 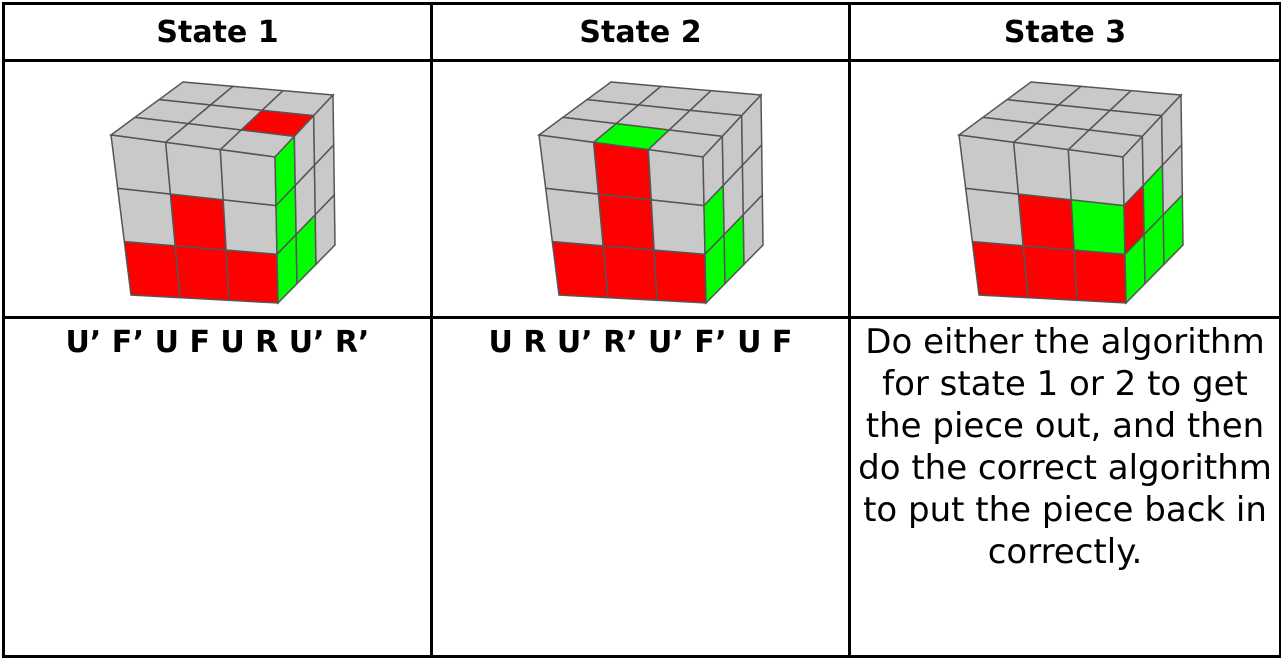 What do you see at coordinates (1064, 32) in the screenshot?
I see `header-cell: State 3` at bounding box center [1064, 32].